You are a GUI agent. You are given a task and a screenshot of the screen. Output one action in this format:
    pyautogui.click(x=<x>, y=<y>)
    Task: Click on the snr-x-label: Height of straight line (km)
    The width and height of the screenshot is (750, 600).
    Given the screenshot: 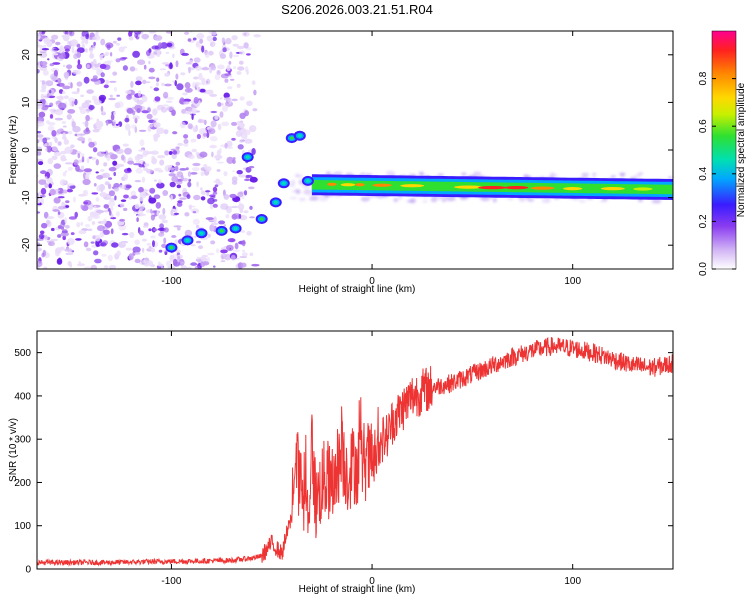 What is the action you would take?
    pyautogui.click(x=357, y=589)
    